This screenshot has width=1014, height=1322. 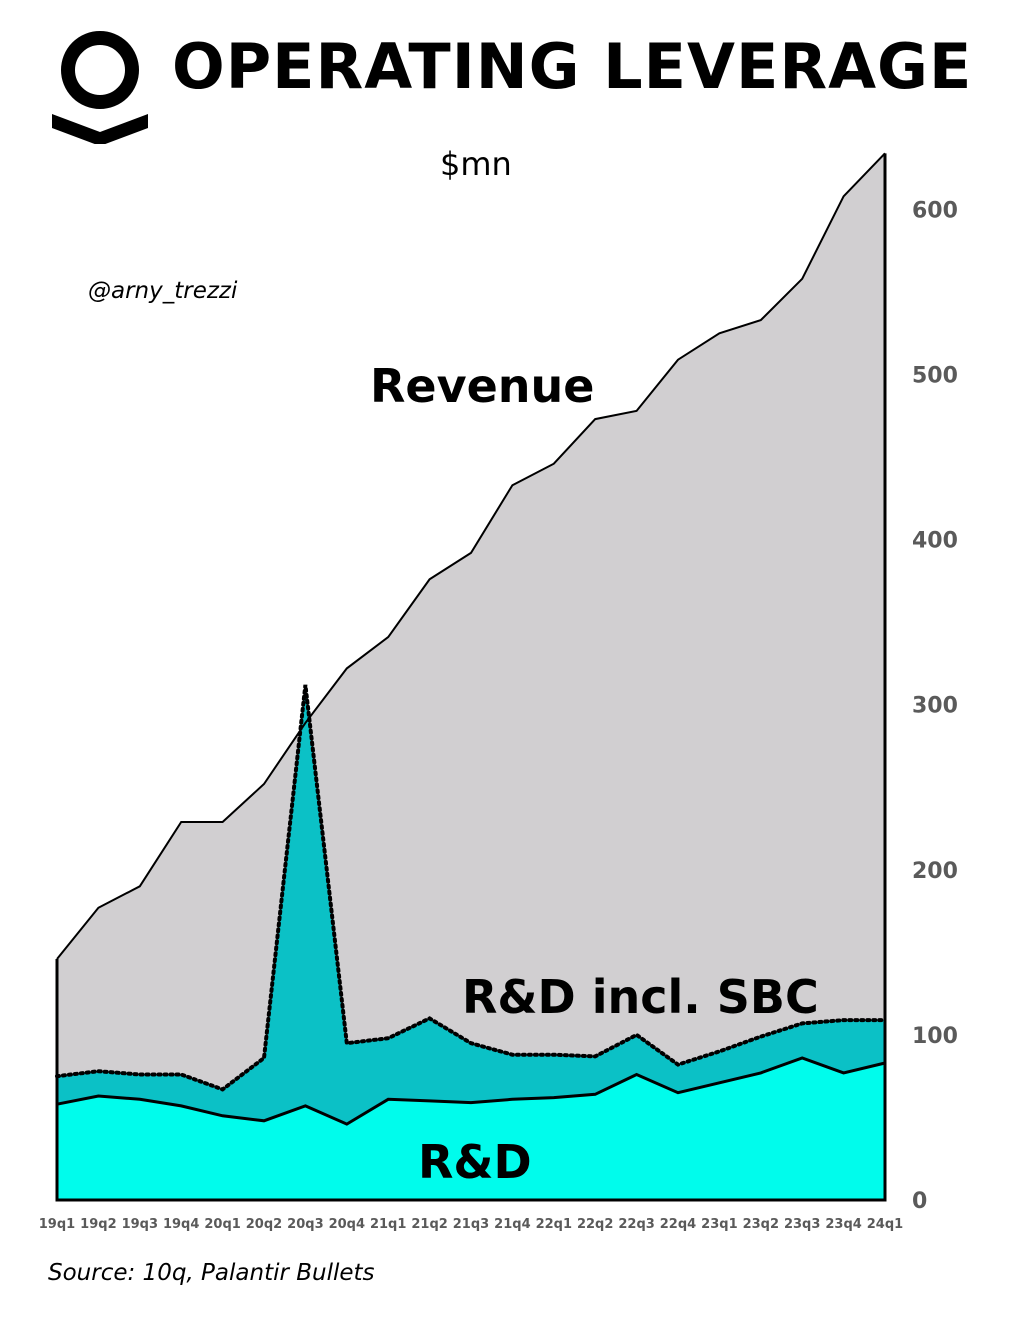 I want to click on x-tick-label: 19q3, so click(x=140, y=1224).